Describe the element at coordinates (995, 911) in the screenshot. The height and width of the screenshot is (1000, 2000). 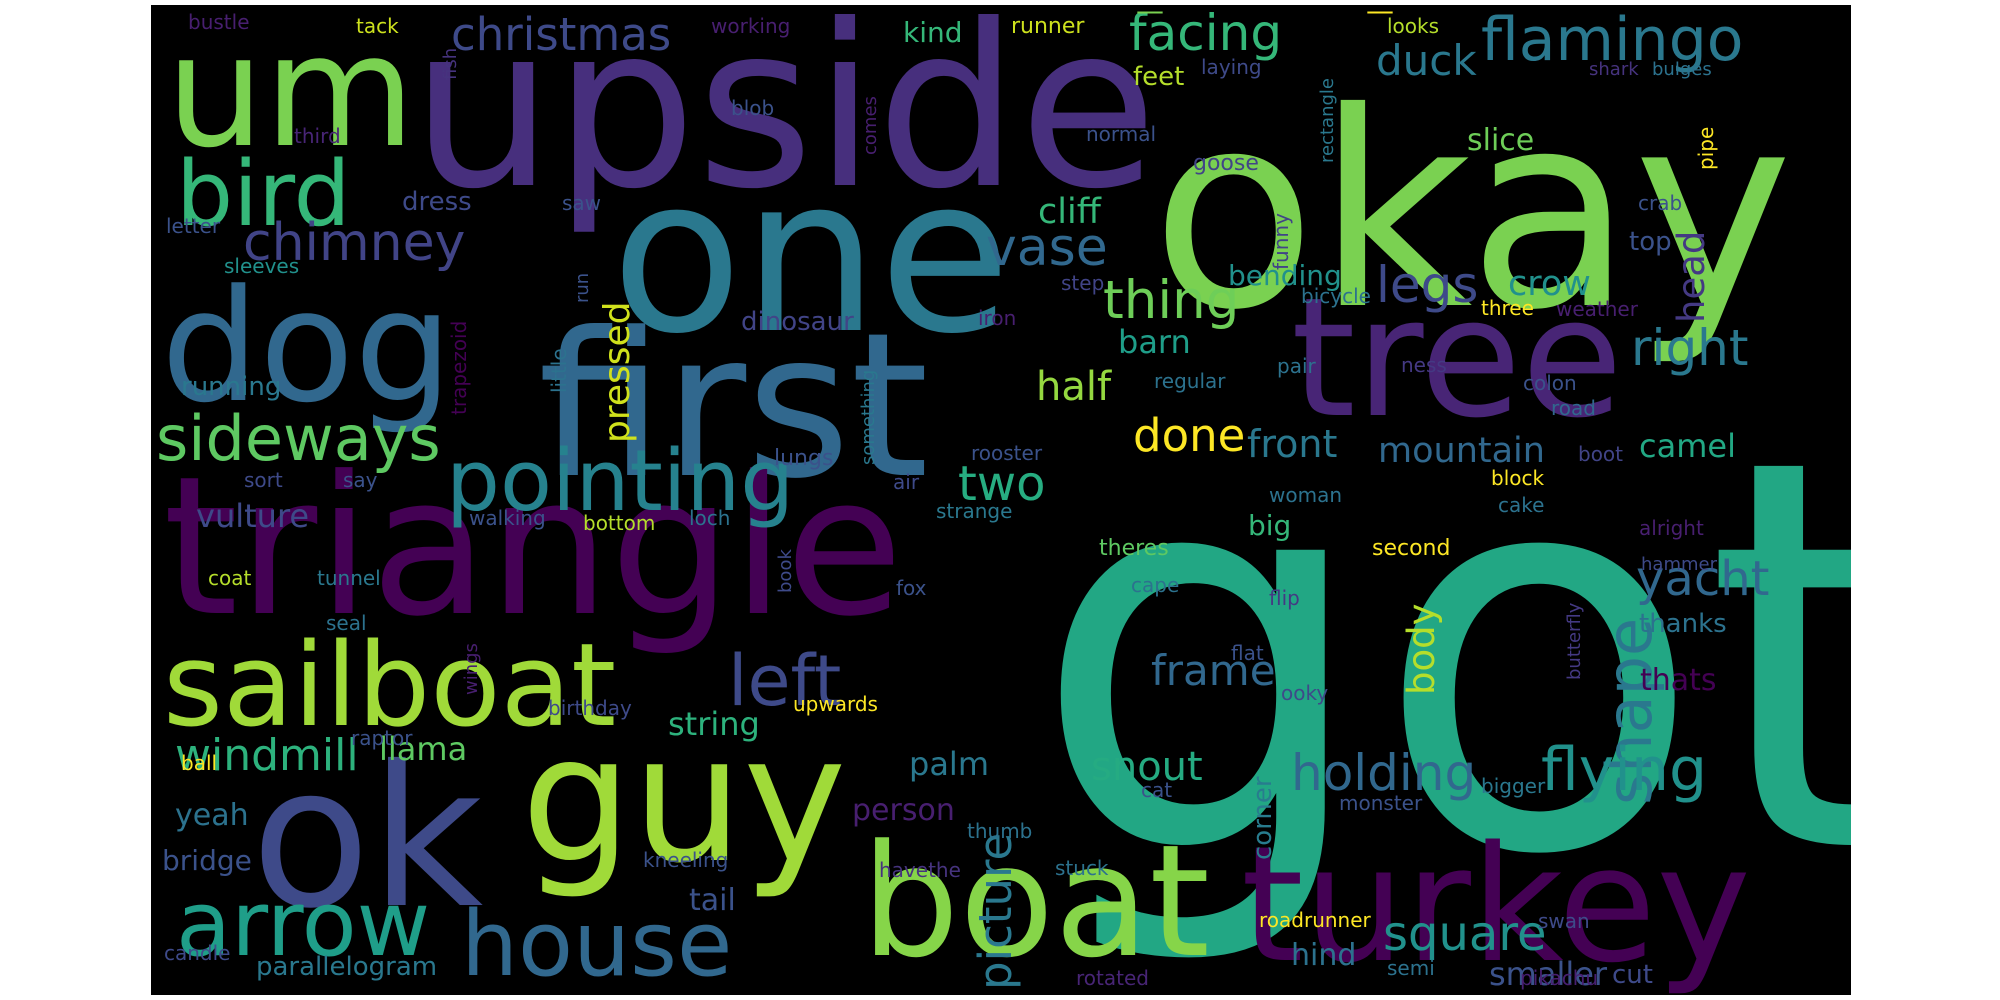
I see `word-picture: picture` at that location.